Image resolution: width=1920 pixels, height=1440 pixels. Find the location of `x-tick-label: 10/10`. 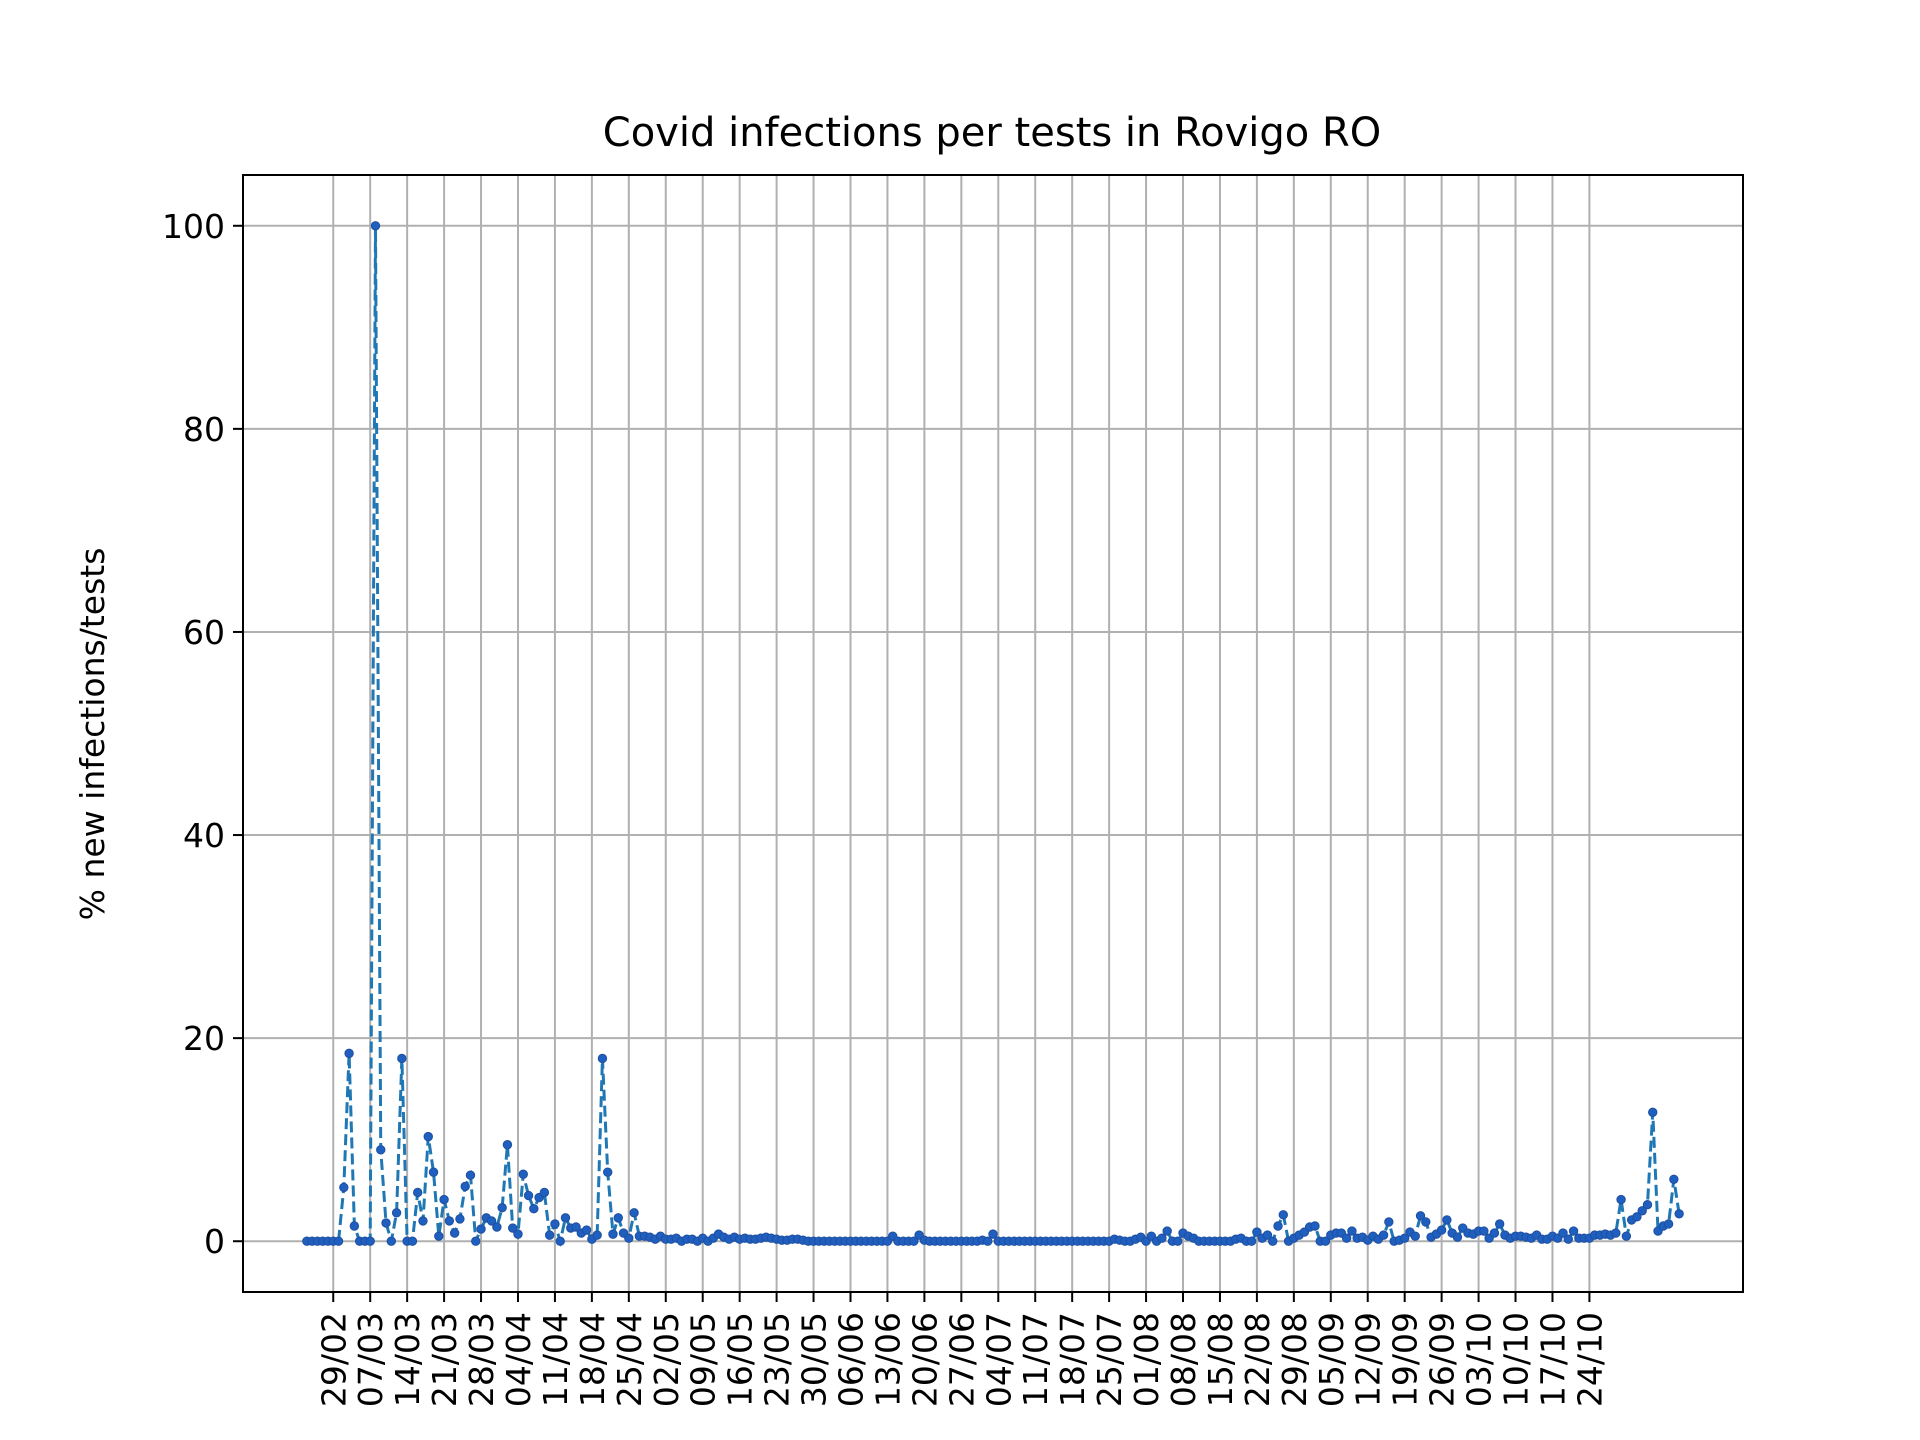

x-tick-label: 10/10 is located at coordinates (1516, 1359).